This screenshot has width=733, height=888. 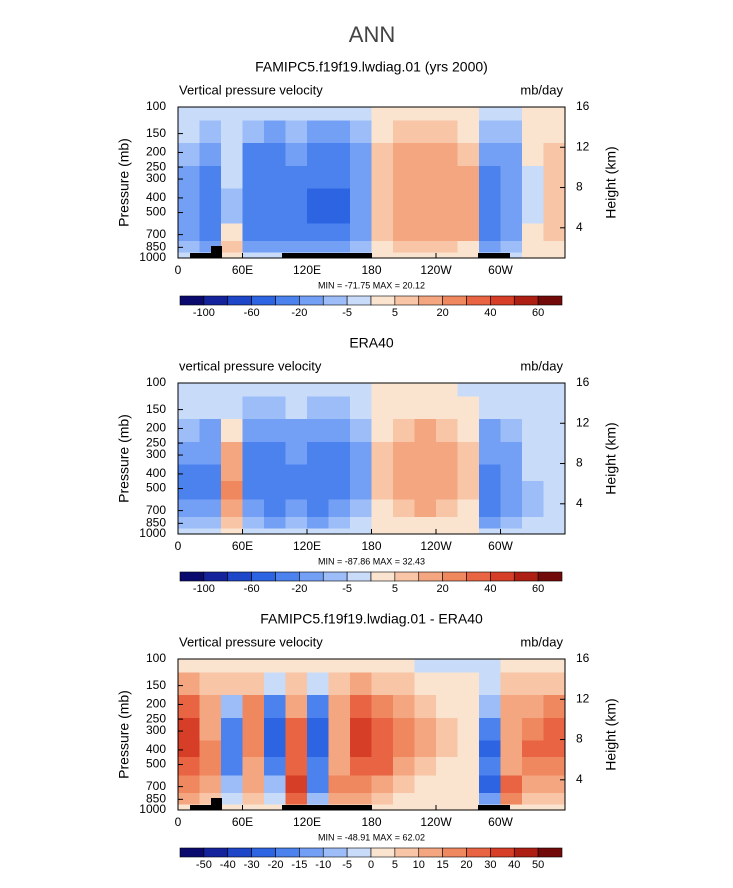 What do you see at coordinates (307, 546) in the screenshot?
I see `x-tick-label: 120E` at bounding box center [307, 546].